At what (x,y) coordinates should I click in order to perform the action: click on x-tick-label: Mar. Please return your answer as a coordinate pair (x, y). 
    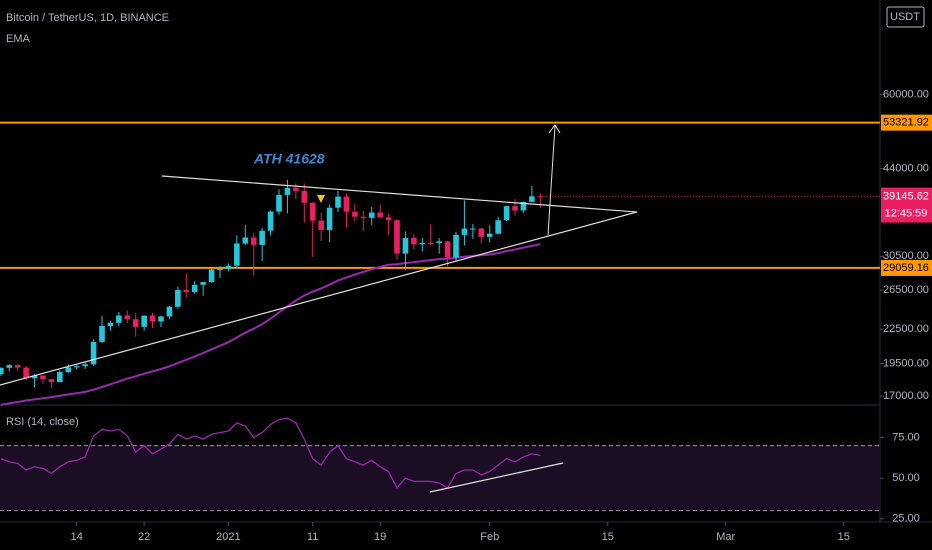
    Looking at the image, I should click on (725, 537).